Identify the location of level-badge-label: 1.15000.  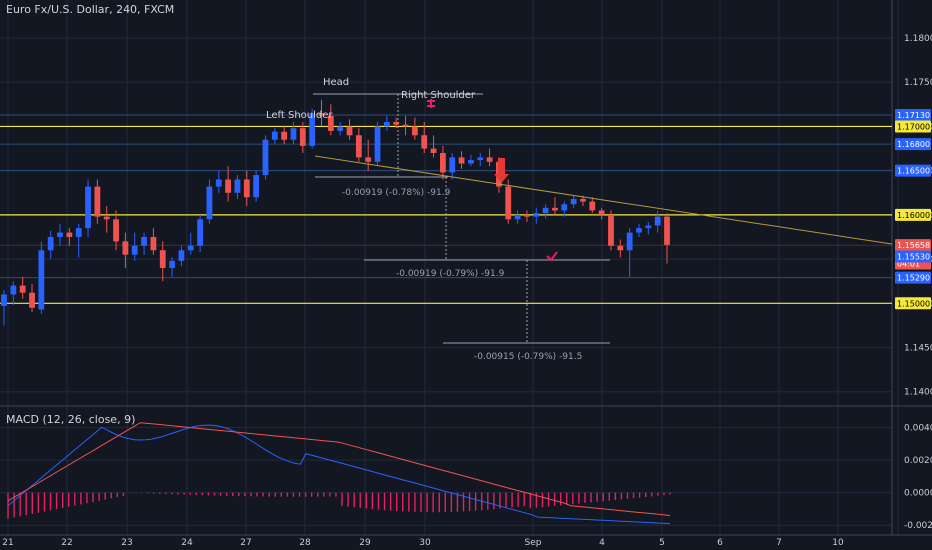
(913, 303).